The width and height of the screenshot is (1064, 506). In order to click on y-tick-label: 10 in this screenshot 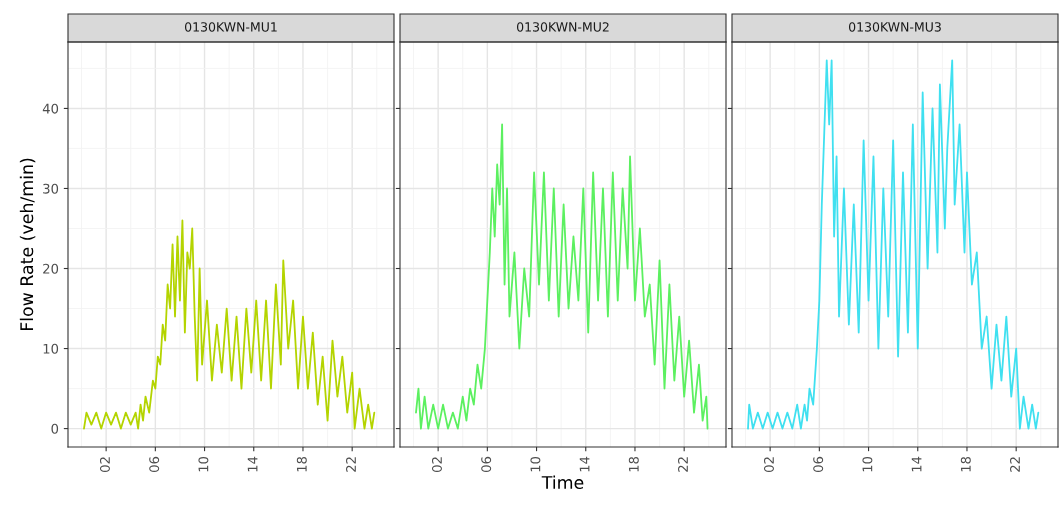, I will do `click(51, 348)`.